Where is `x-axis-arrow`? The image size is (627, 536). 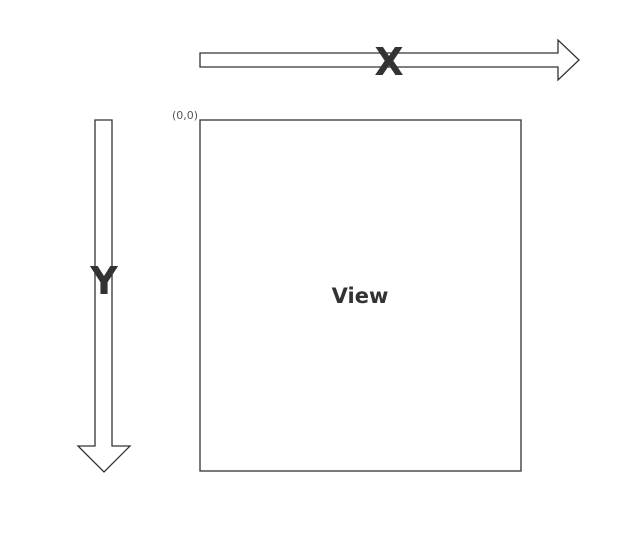
x-axis-arrow is located at coordinates (389, 60).